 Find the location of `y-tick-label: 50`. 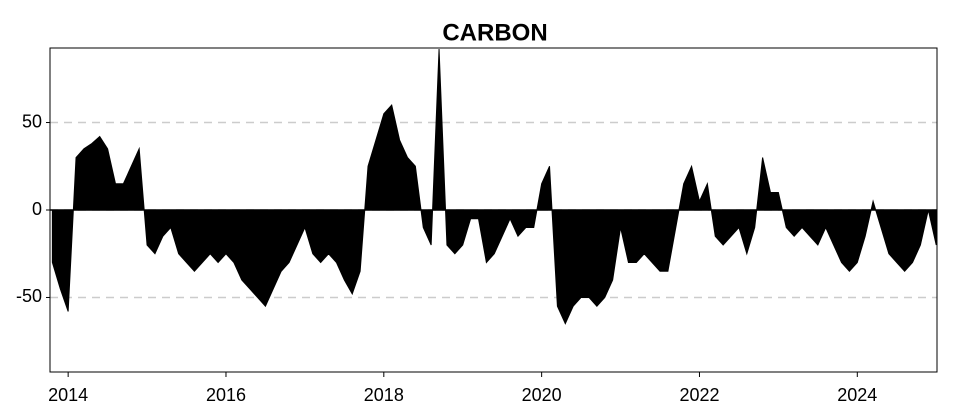

y-tick-label: 50 is located at coordinates (32, 121).